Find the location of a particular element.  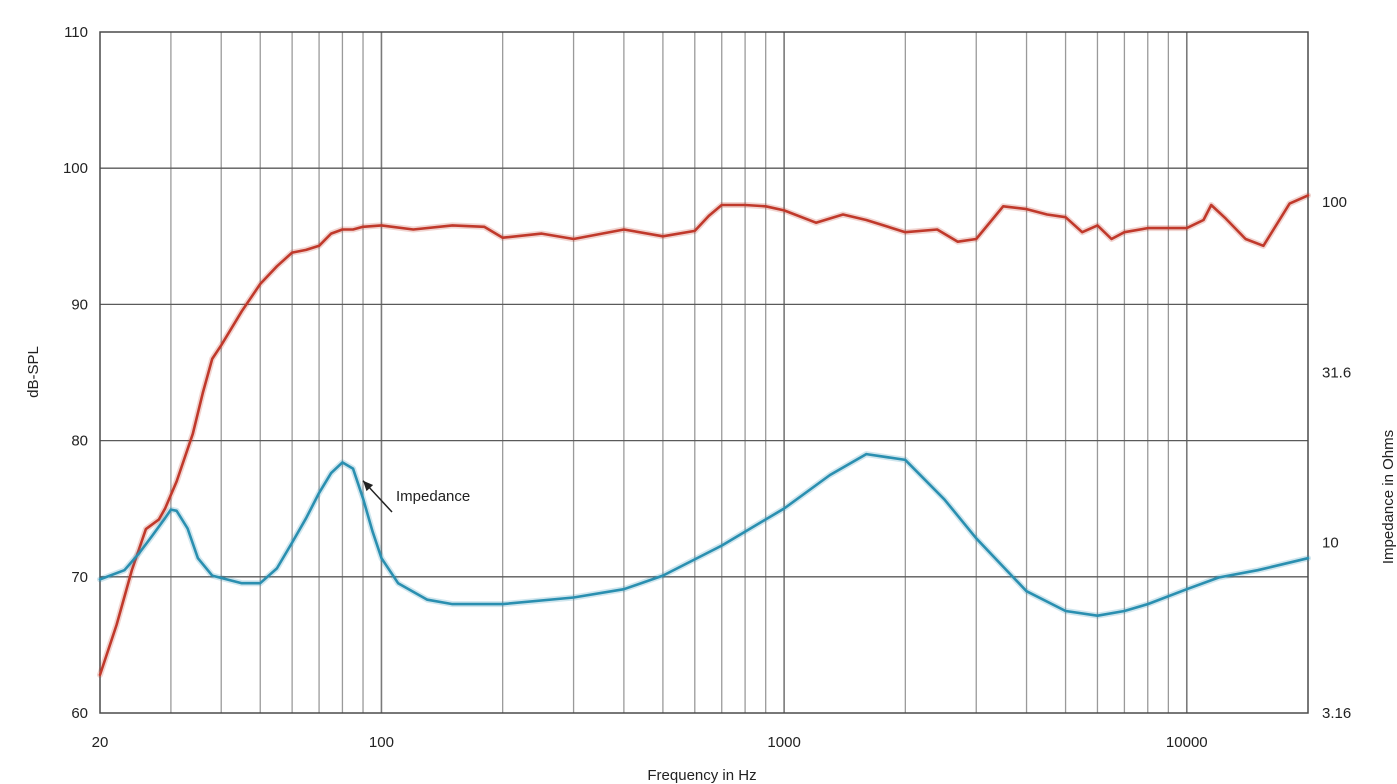

y2-tick-label: 100 is located at coordinates (1334, 202).